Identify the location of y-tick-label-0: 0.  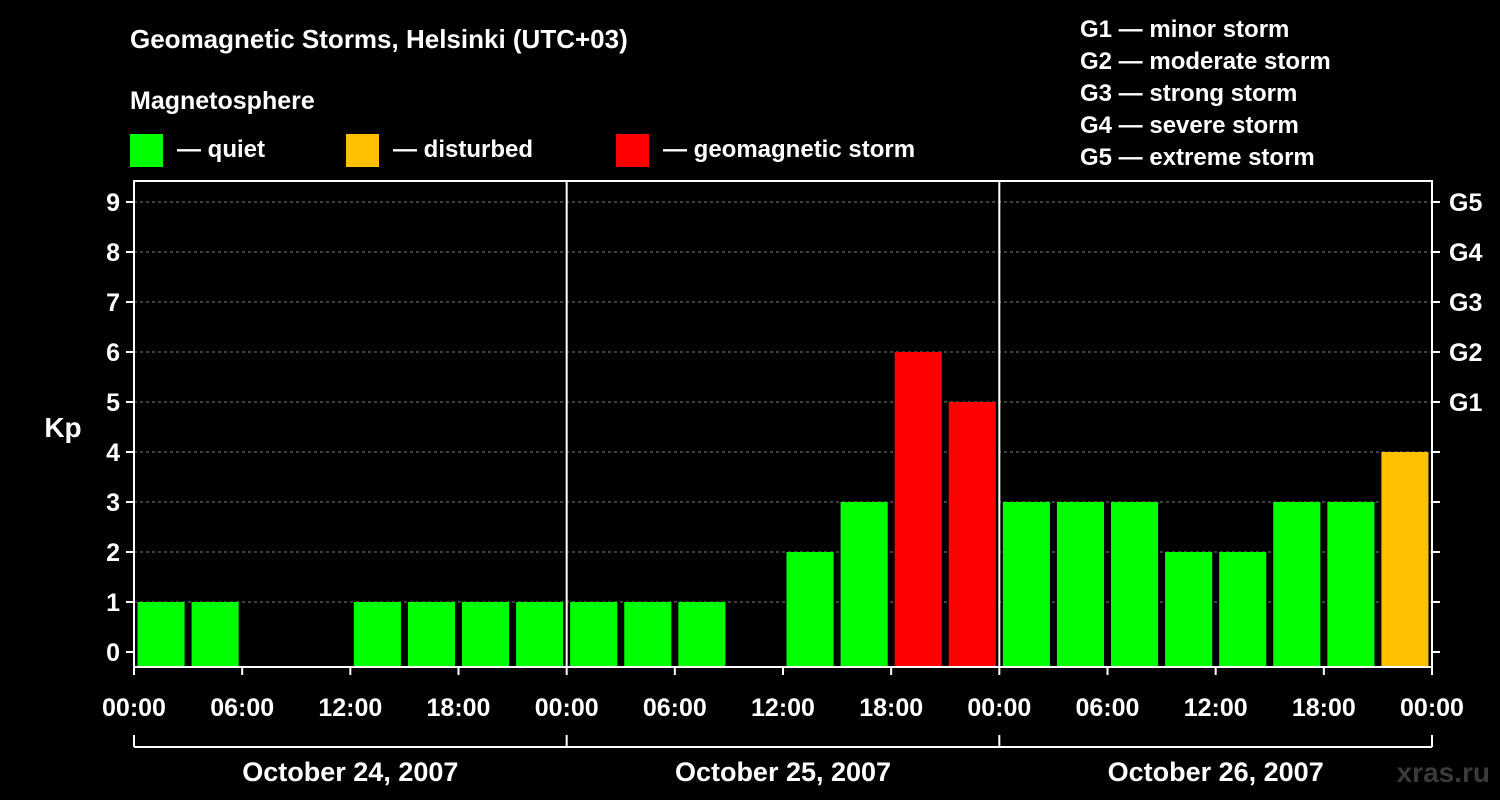
(113, 653).